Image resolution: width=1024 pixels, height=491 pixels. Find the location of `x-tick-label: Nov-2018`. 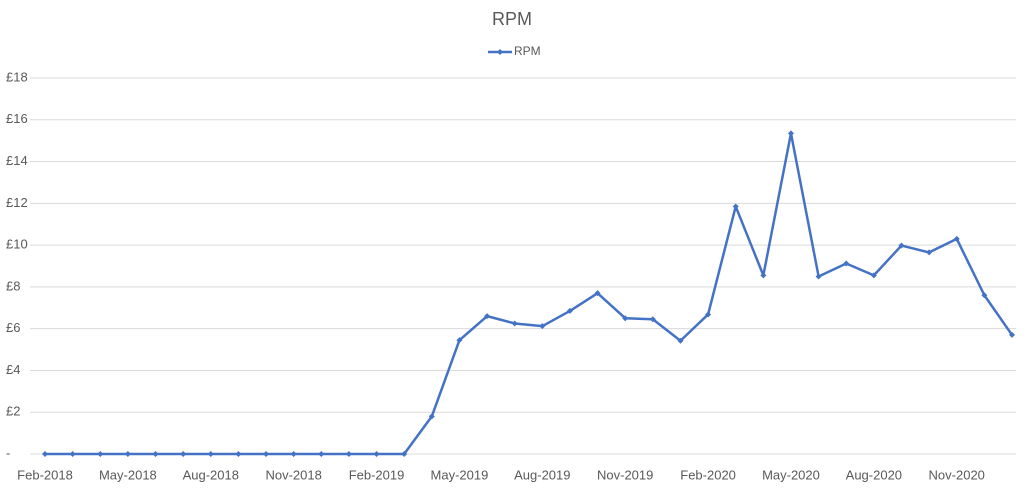

x-tick-label: Nov-2018 is located at coordinates (293, 474).